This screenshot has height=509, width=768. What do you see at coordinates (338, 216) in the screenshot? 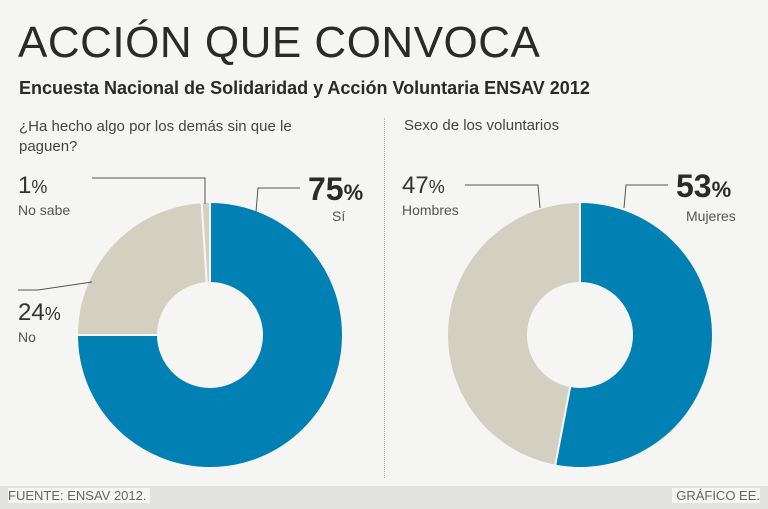
I see `label-si-name: Sí` at bounding box center [338, 216].